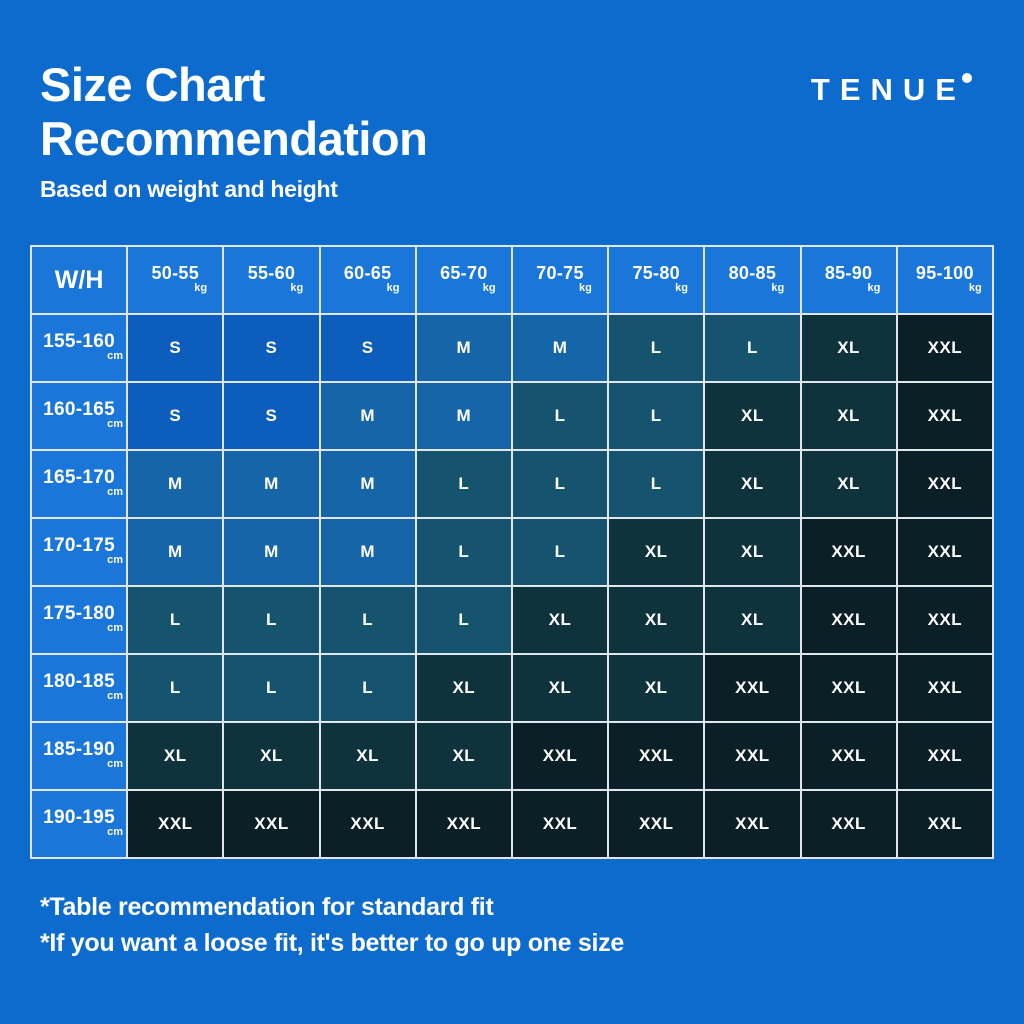  I want to click on size-cell-155-160cm-60-65kg: S, so click(367, 348).